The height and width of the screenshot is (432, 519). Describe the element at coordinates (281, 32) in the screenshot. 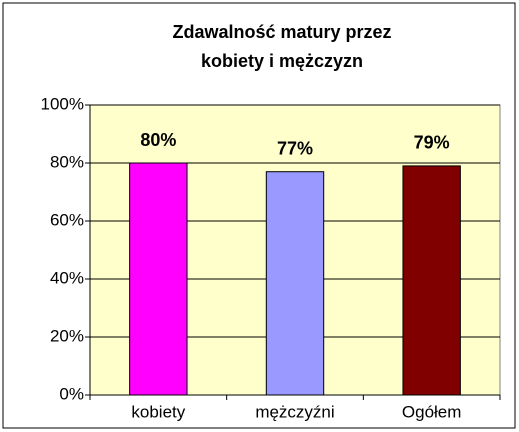

I see `chart-title: Zdawalność matury przez` at that location.